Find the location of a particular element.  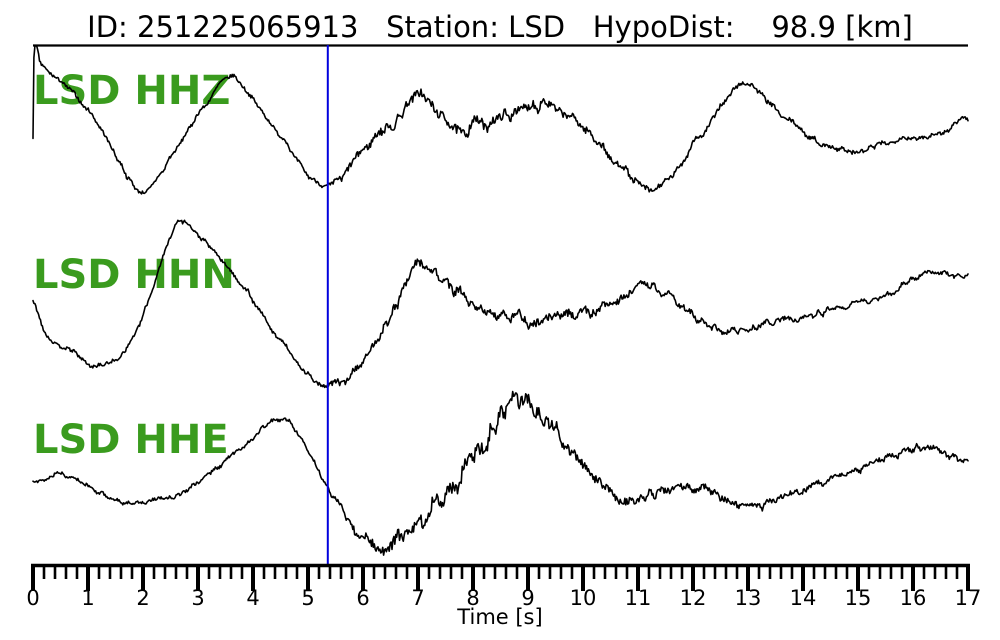

tick-label: 0 is located at coordinates (32, 598).